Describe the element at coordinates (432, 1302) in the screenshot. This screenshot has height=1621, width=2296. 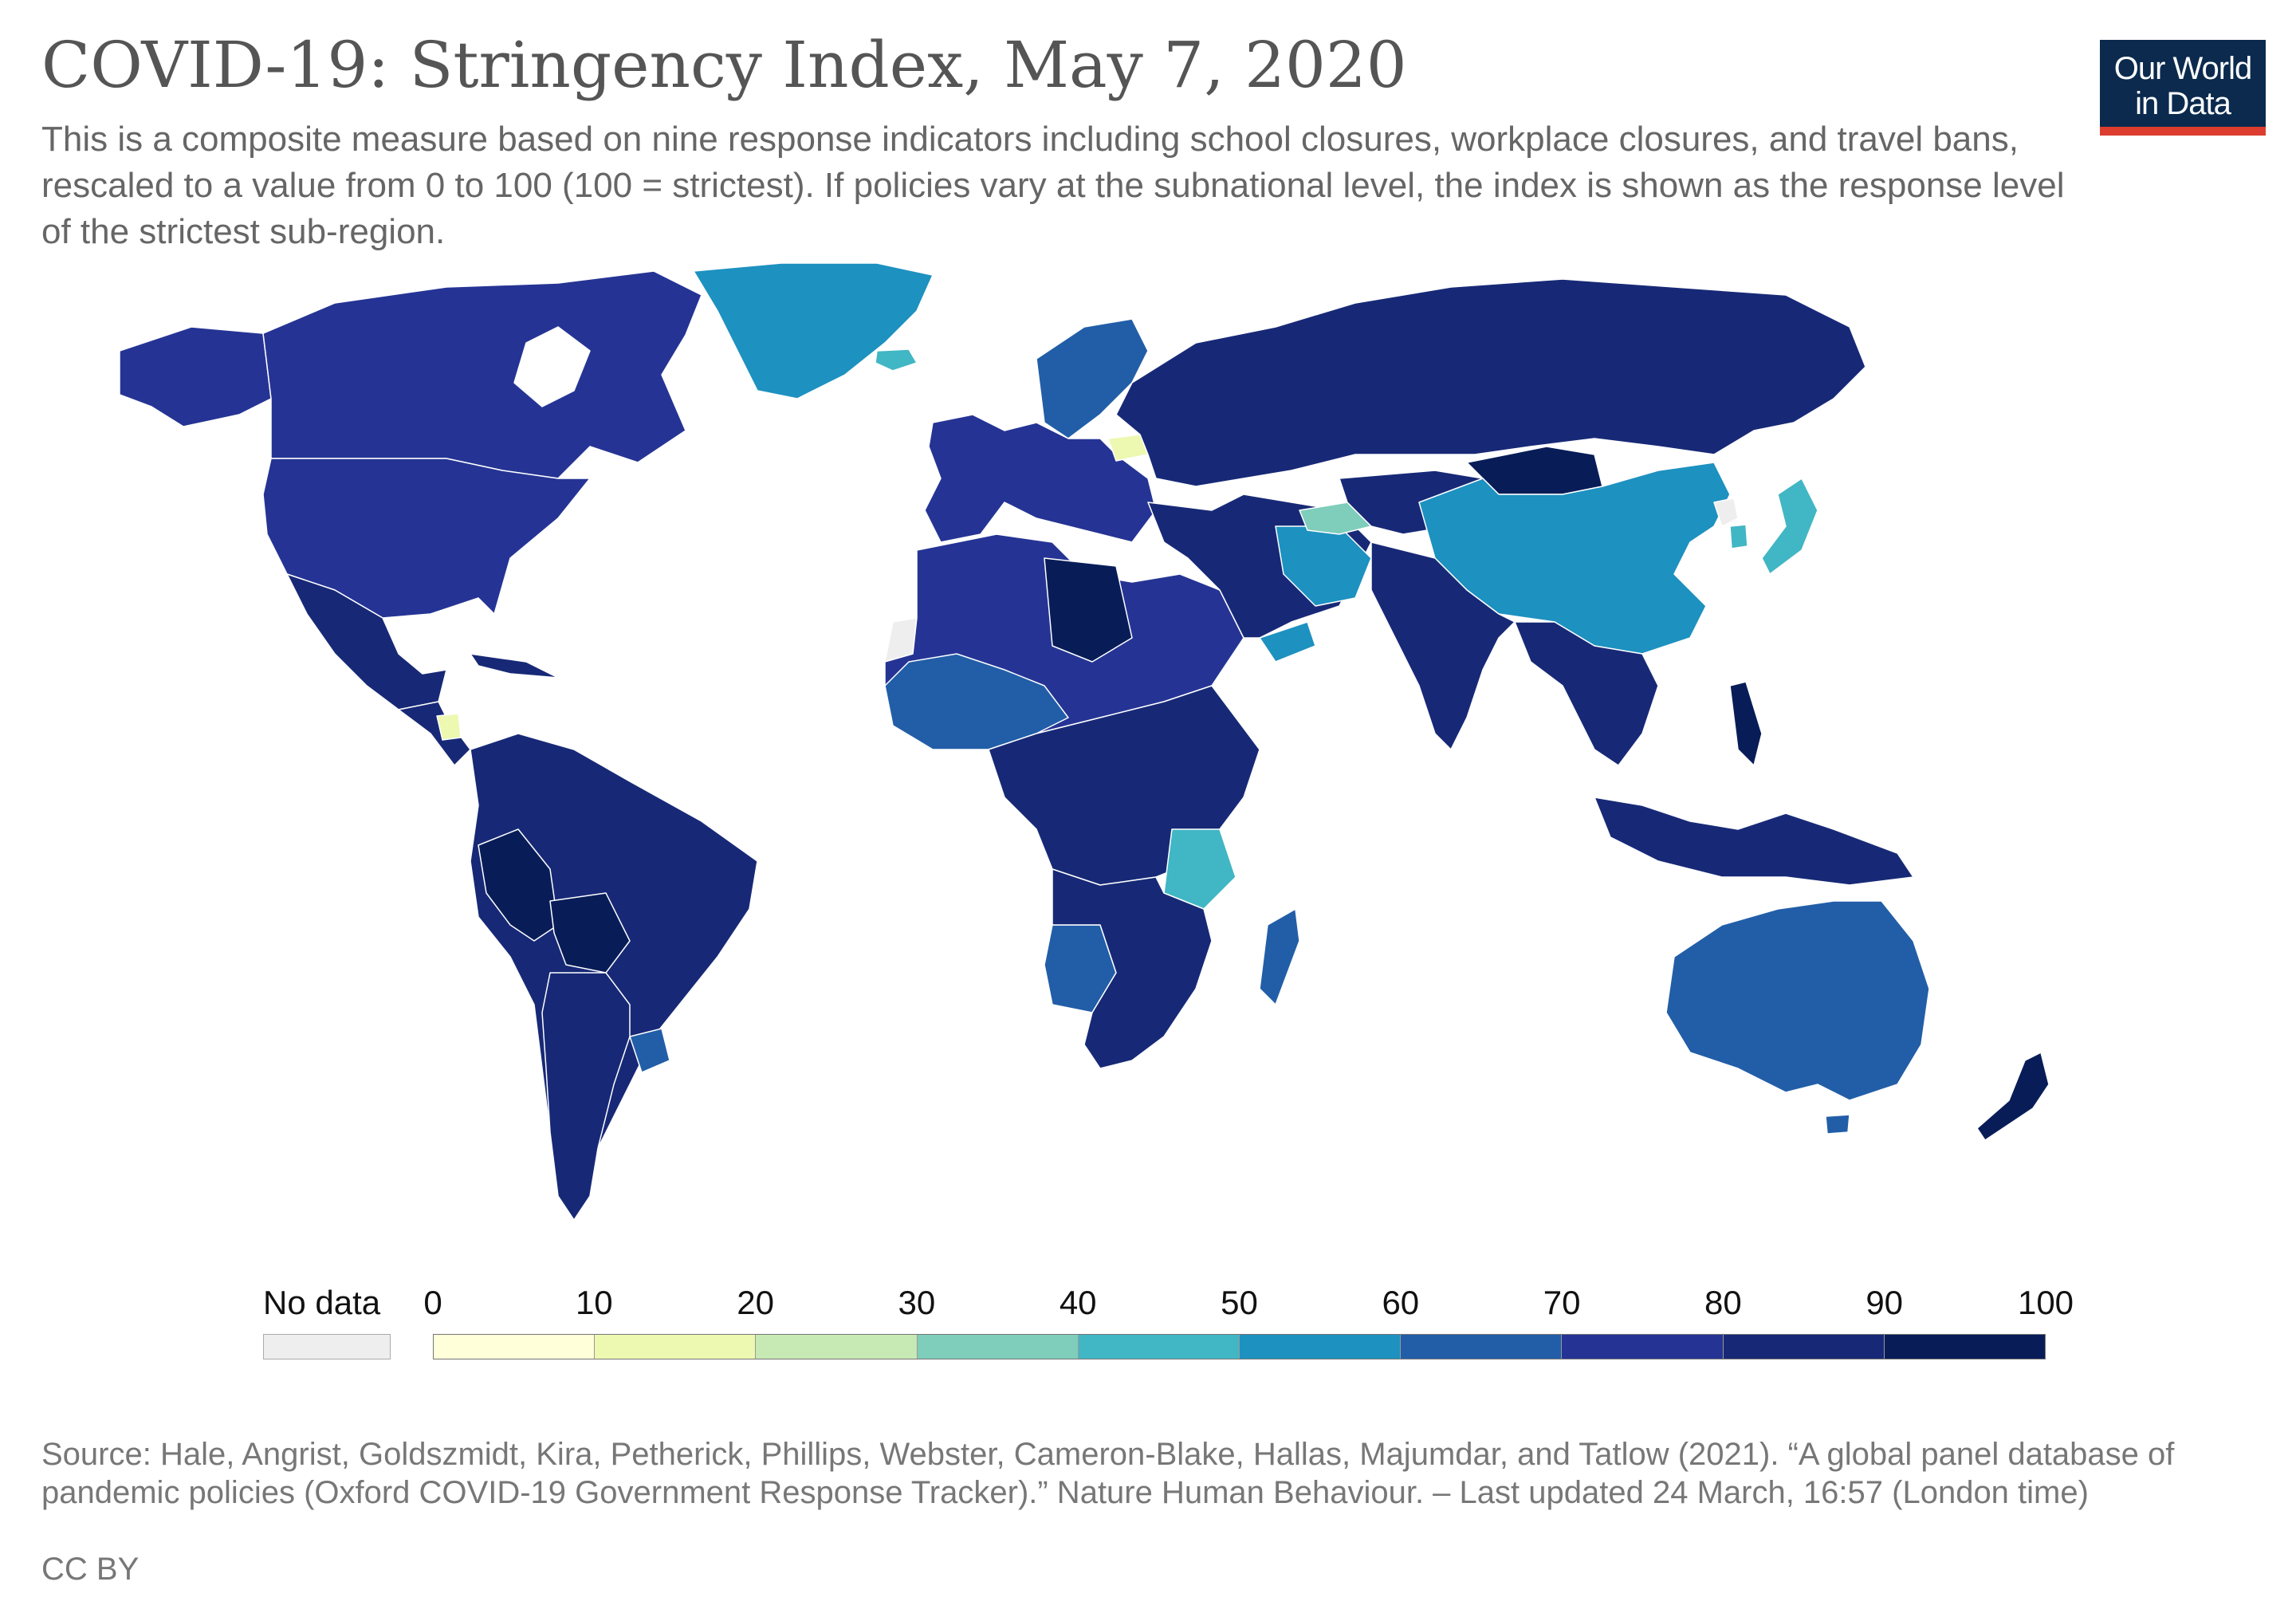
I see `legend-tick-label: 0` at that location.